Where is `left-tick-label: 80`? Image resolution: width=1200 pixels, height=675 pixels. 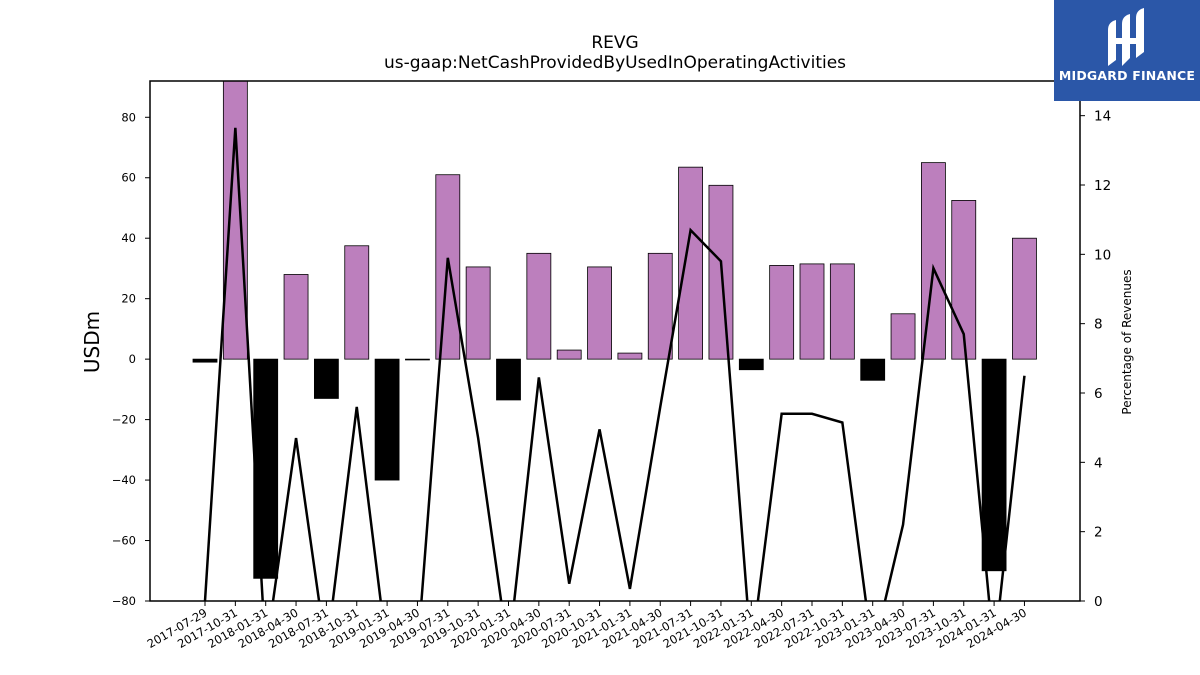
left-tick-label: 80 is located at coordinates (128, 117).